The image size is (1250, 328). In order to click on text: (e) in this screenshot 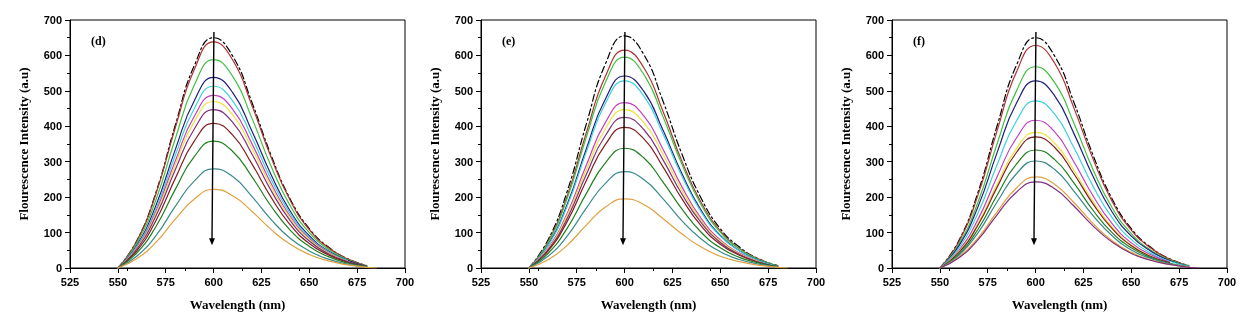, I will do `click(509, 41)`.